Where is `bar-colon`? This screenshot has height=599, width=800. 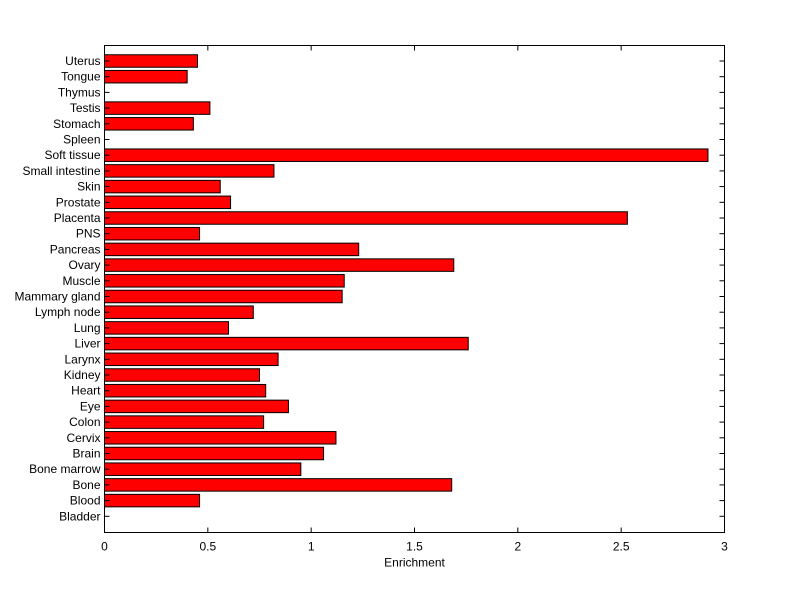 bar-colon is located at coordinates (184, 422).